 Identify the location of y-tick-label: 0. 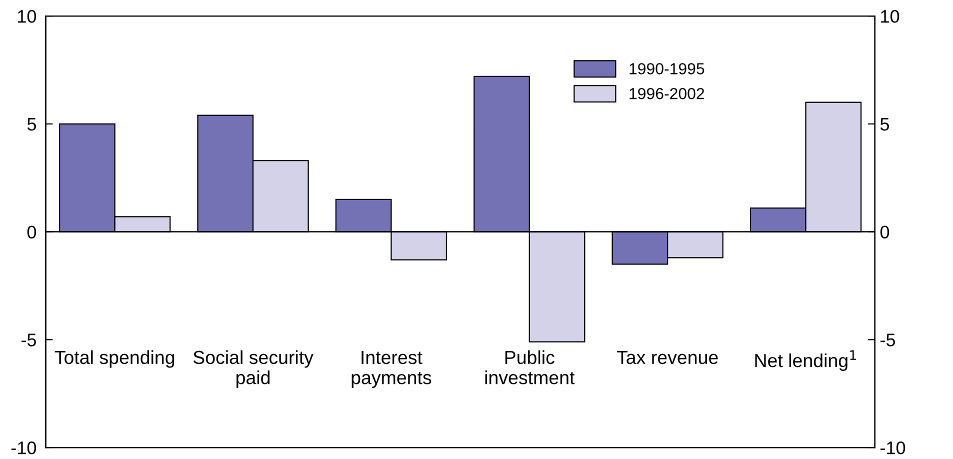
(31, 232).